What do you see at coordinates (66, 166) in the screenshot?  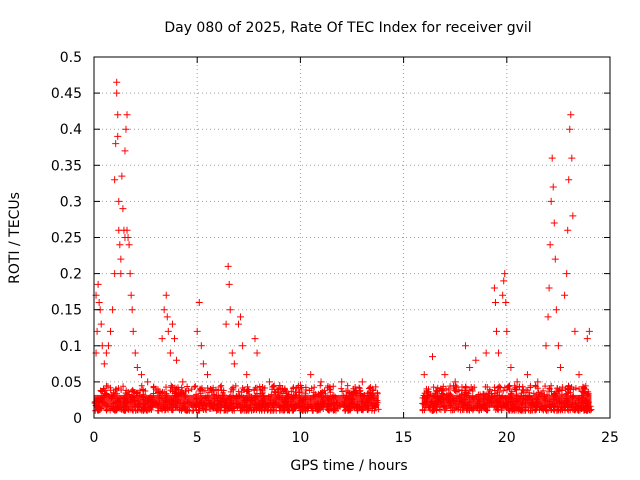 I see `y-tick-label: 0.35` at bounding box center [66, 166].